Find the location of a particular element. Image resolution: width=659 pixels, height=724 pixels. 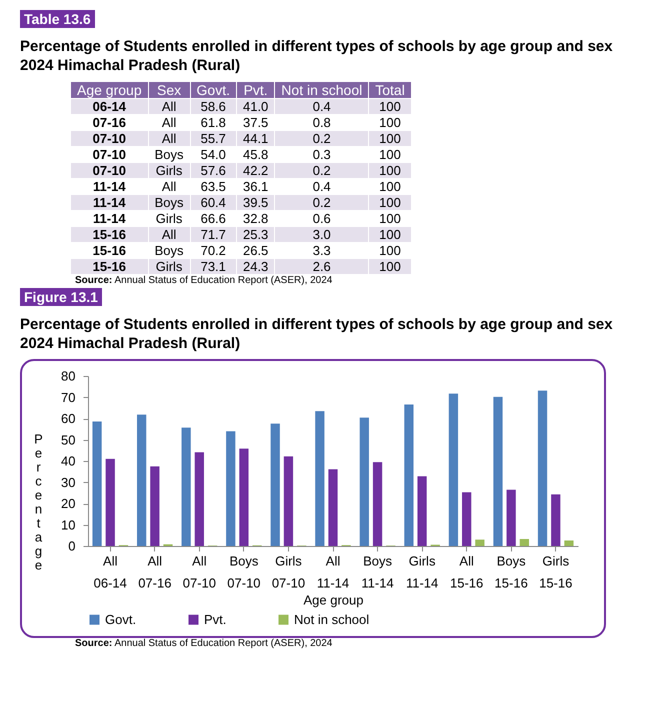

y-tick-label: 40 is located at coordinates (68, 461).